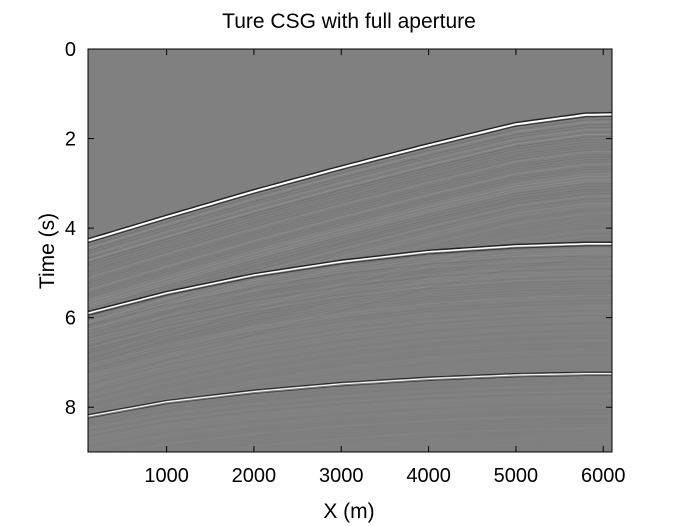  I want to click on x-tick-label: 6000, so click(603, 476).